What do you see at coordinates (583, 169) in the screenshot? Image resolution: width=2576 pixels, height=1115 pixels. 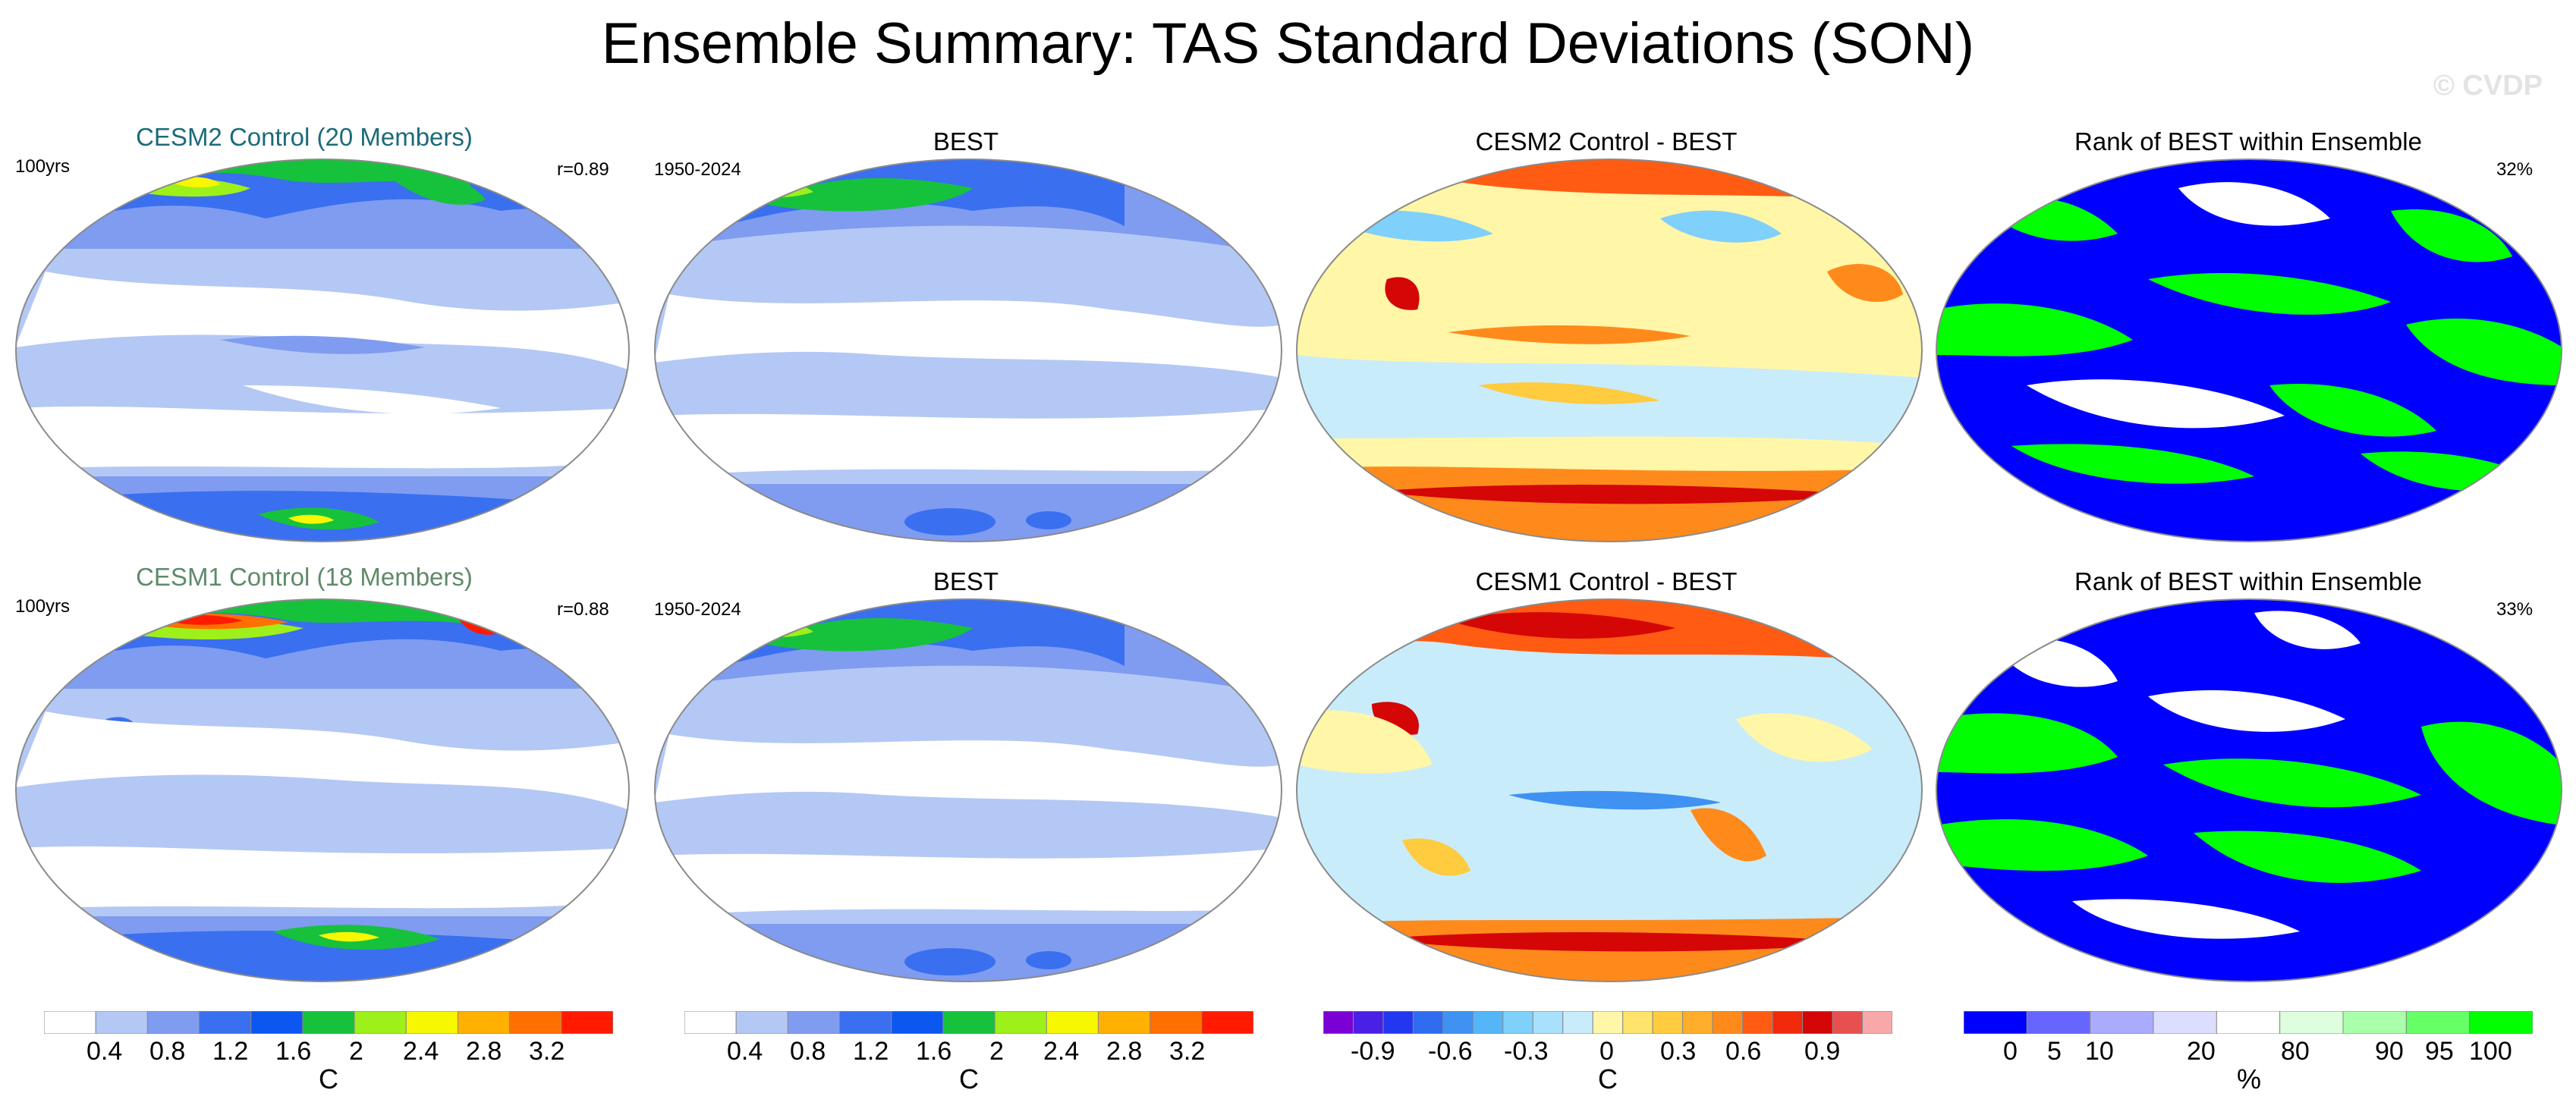 I see `pattern-correlation-label: r=0.89` at bounding box center [583, 169].